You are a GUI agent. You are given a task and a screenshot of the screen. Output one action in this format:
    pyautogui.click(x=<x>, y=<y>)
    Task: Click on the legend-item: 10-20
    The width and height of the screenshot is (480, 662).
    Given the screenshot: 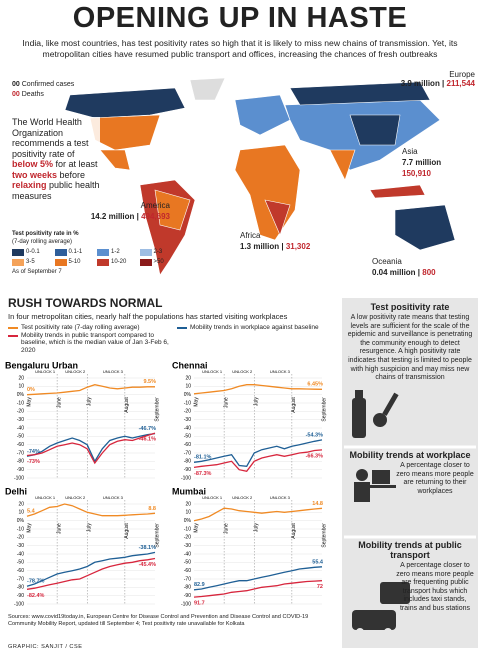 What is the action you would take?
    pyautogui.click(x=118, y=262)
    